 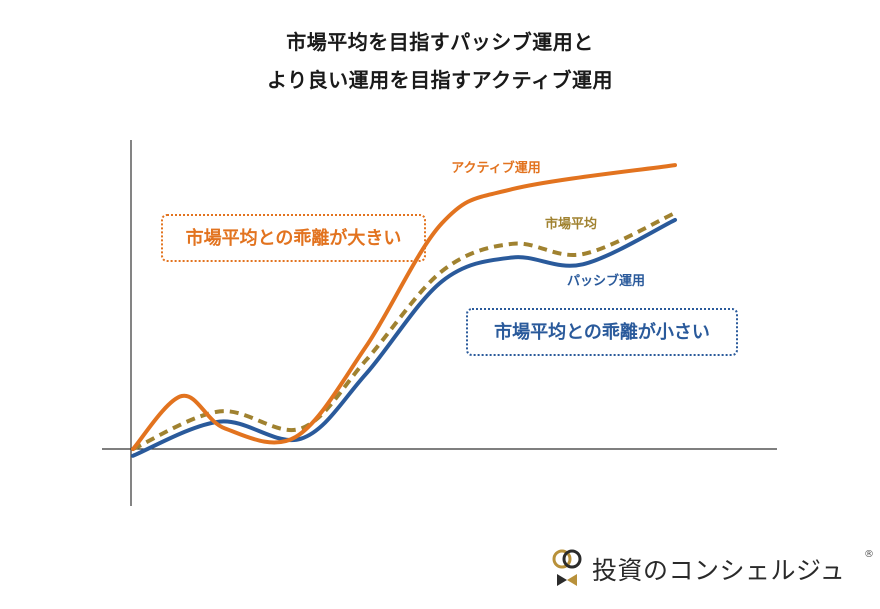 What do you see at coordinates (293, 238) in the screenshot?
I see `callout-large-deviation: 市場平均との乖離が大きい` at bounding box center [293, 238].